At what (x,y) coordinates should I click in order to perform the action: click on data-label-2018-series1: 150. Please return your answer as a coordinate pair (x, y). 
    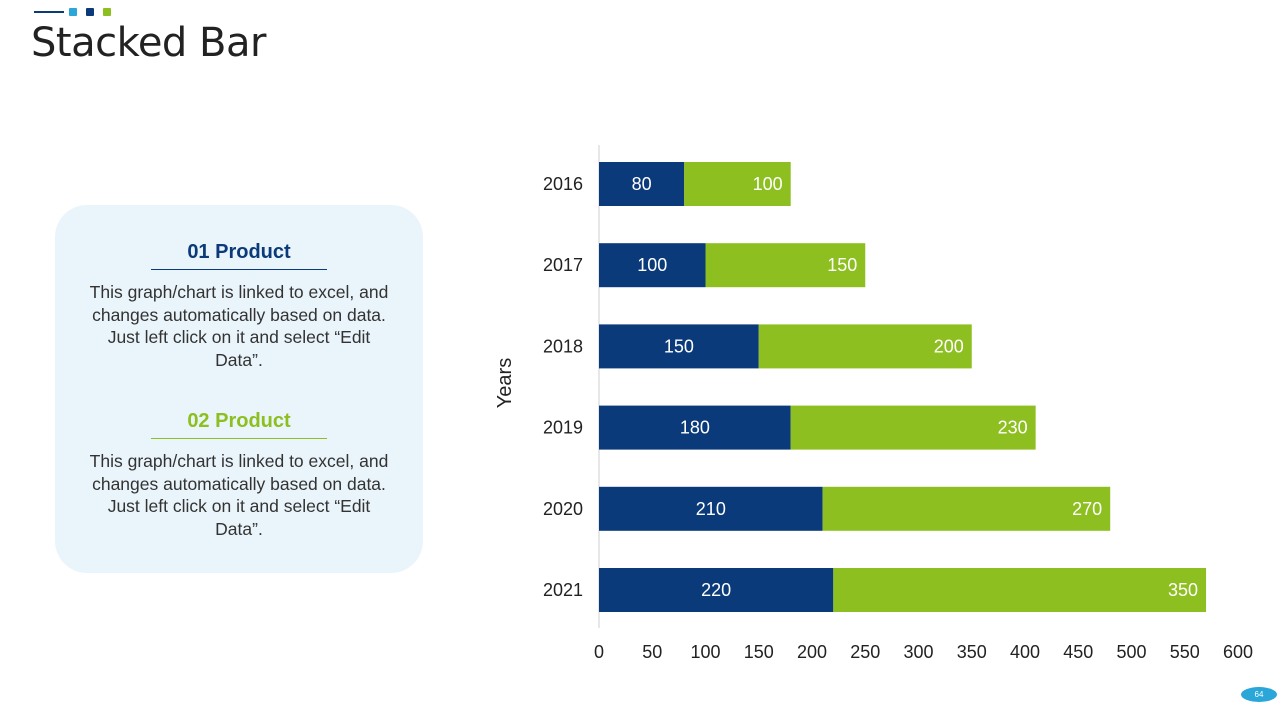
    Looking at the image, I should click on (679, 346).